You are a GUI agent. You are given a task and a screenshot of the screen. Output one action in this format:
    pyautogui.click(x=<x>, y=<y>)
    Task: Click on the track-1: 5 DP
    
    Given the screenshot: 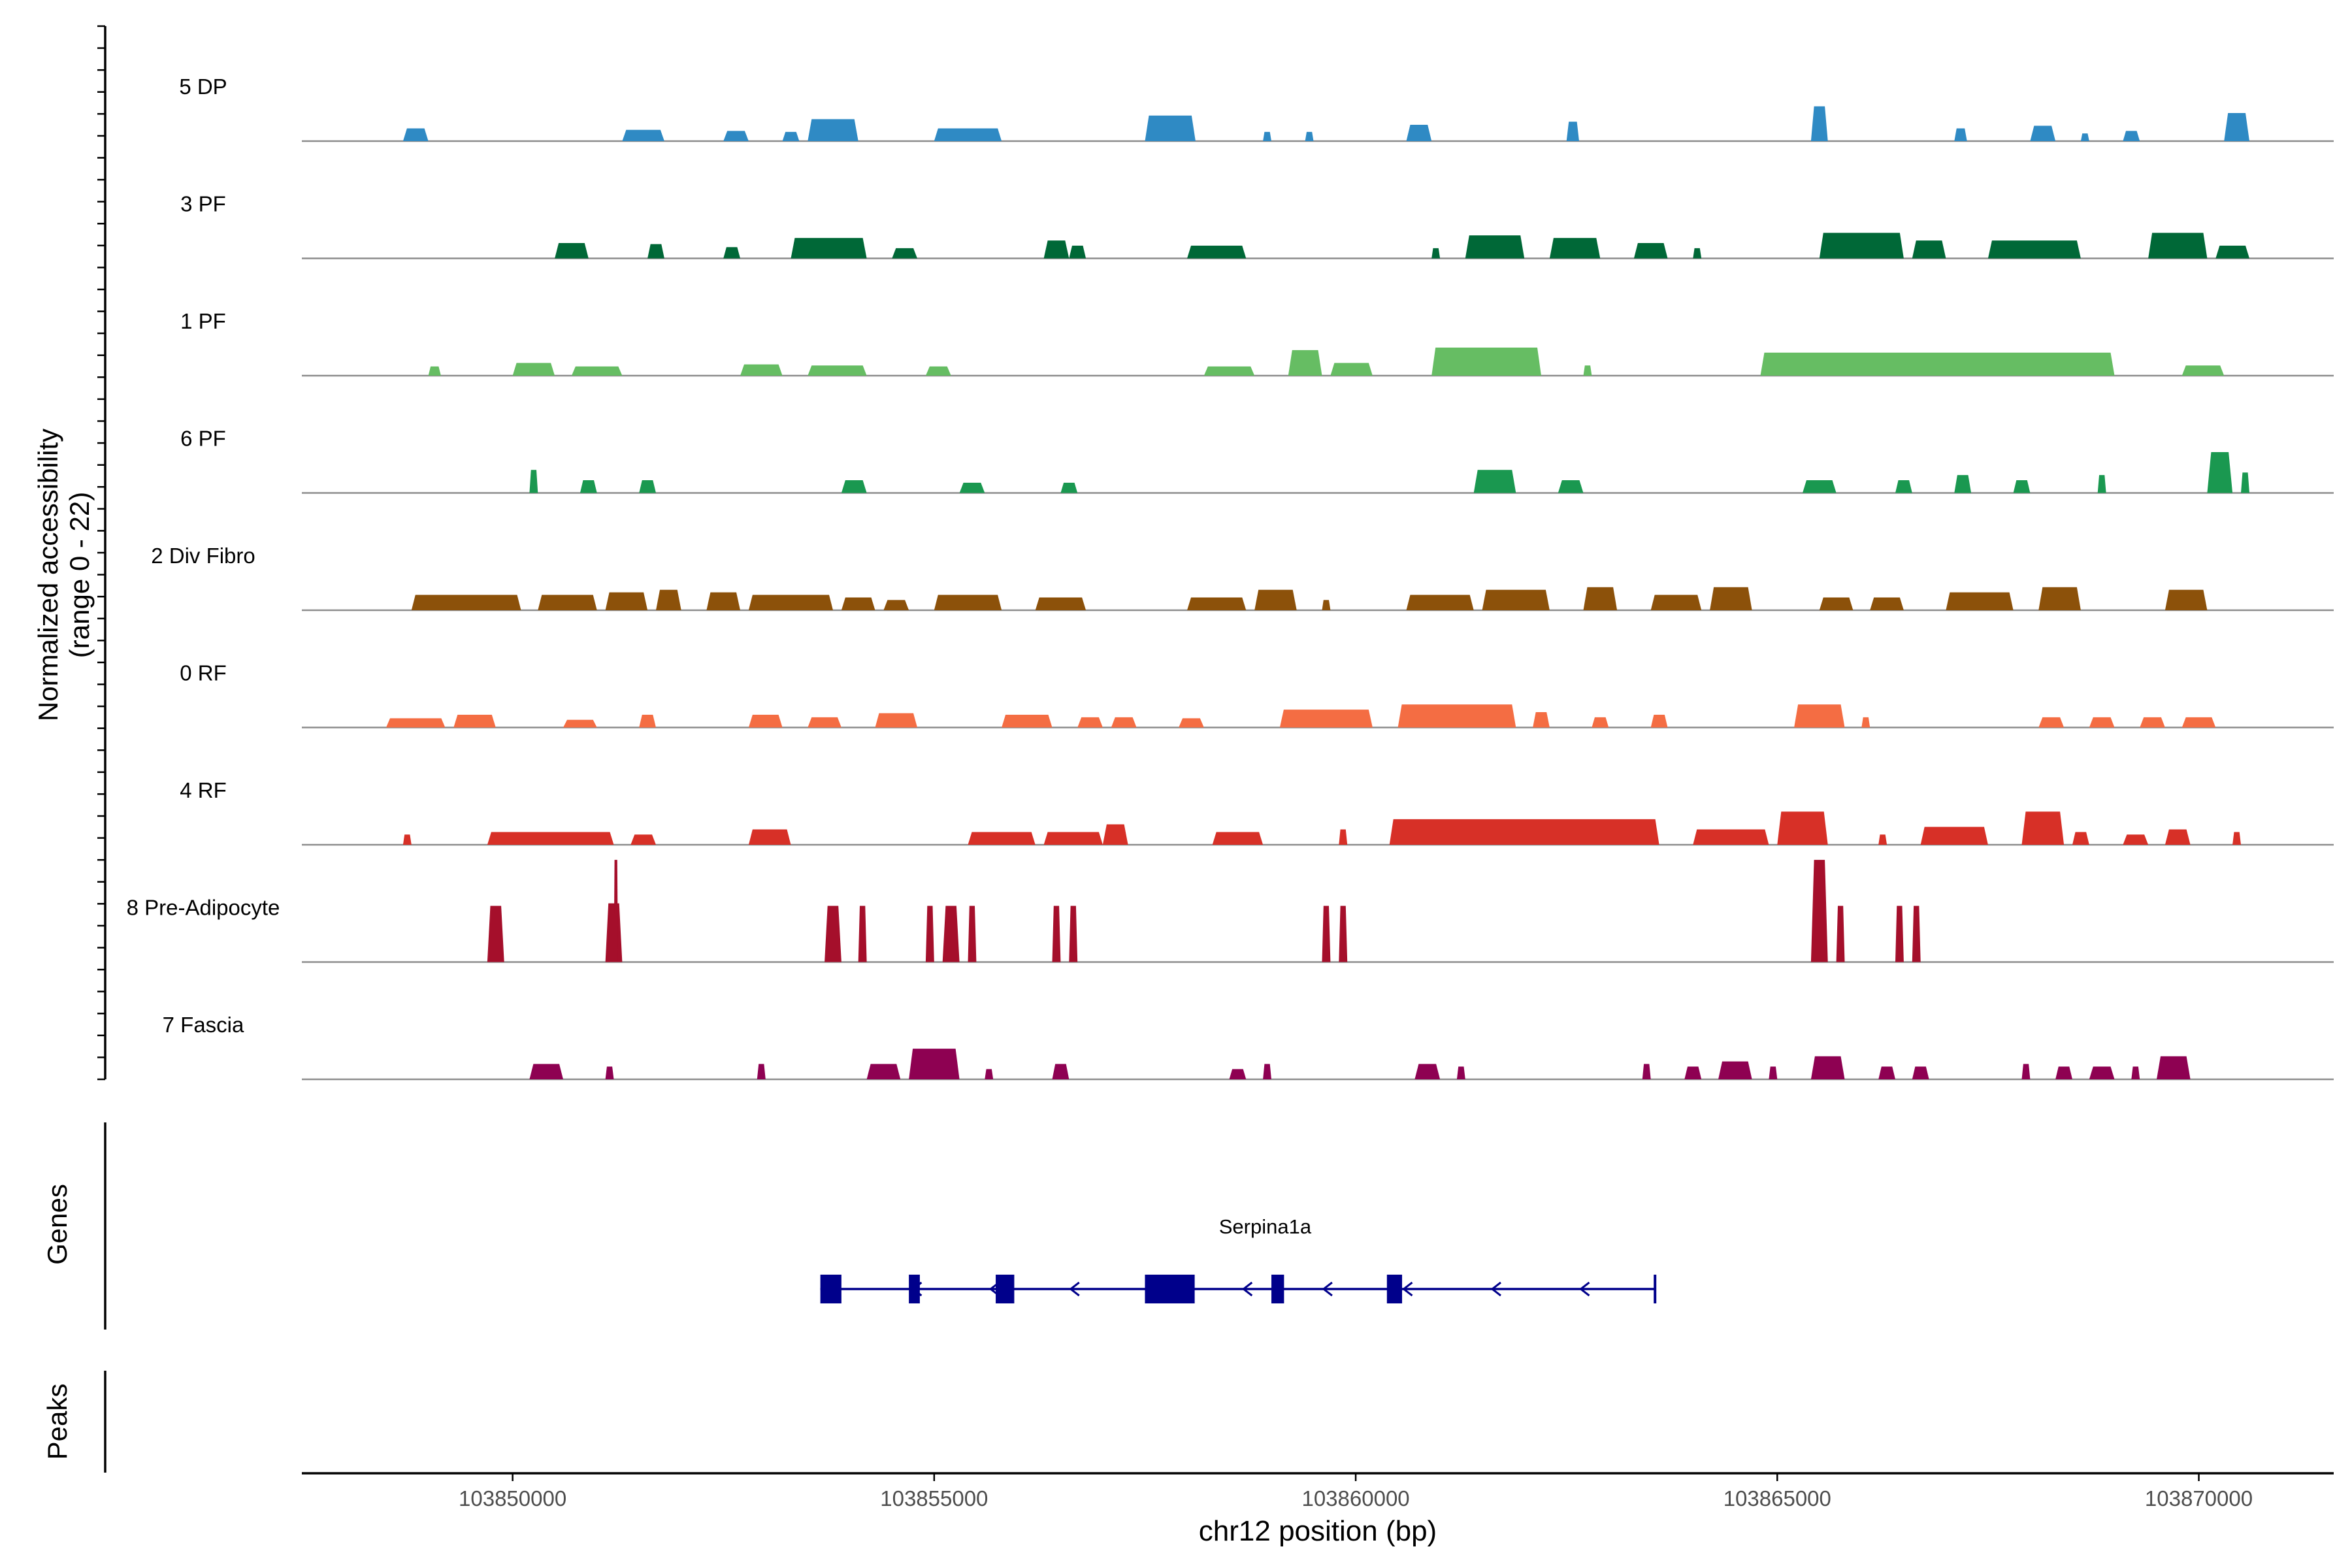 What is the action you would take?
    pyautogui.click(x=1256, y=108)
    